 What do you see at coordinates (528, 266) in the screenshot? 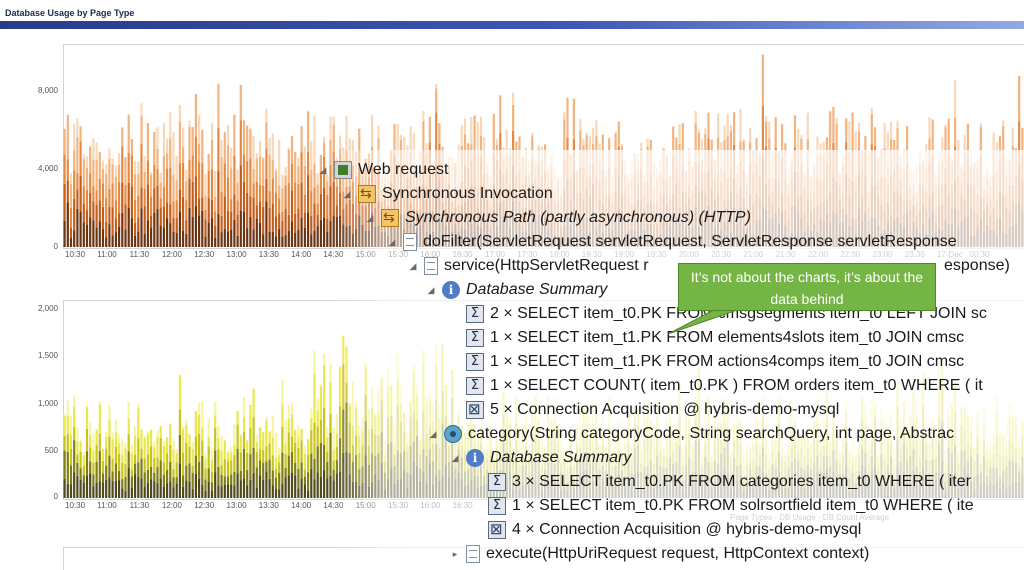
I see `tree-node-service: ◢ service(HttpServletRequest r` at bounding box center [528, 266].